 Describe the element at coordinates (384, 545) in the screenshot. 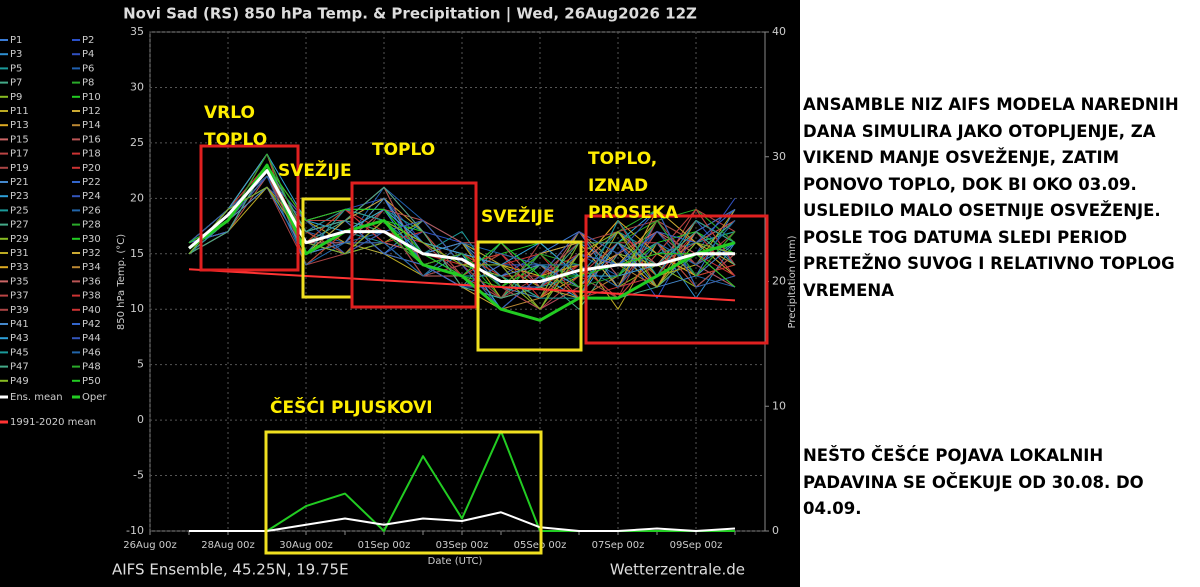

I see `x-tick-label: 01Sep 00z` at that location.